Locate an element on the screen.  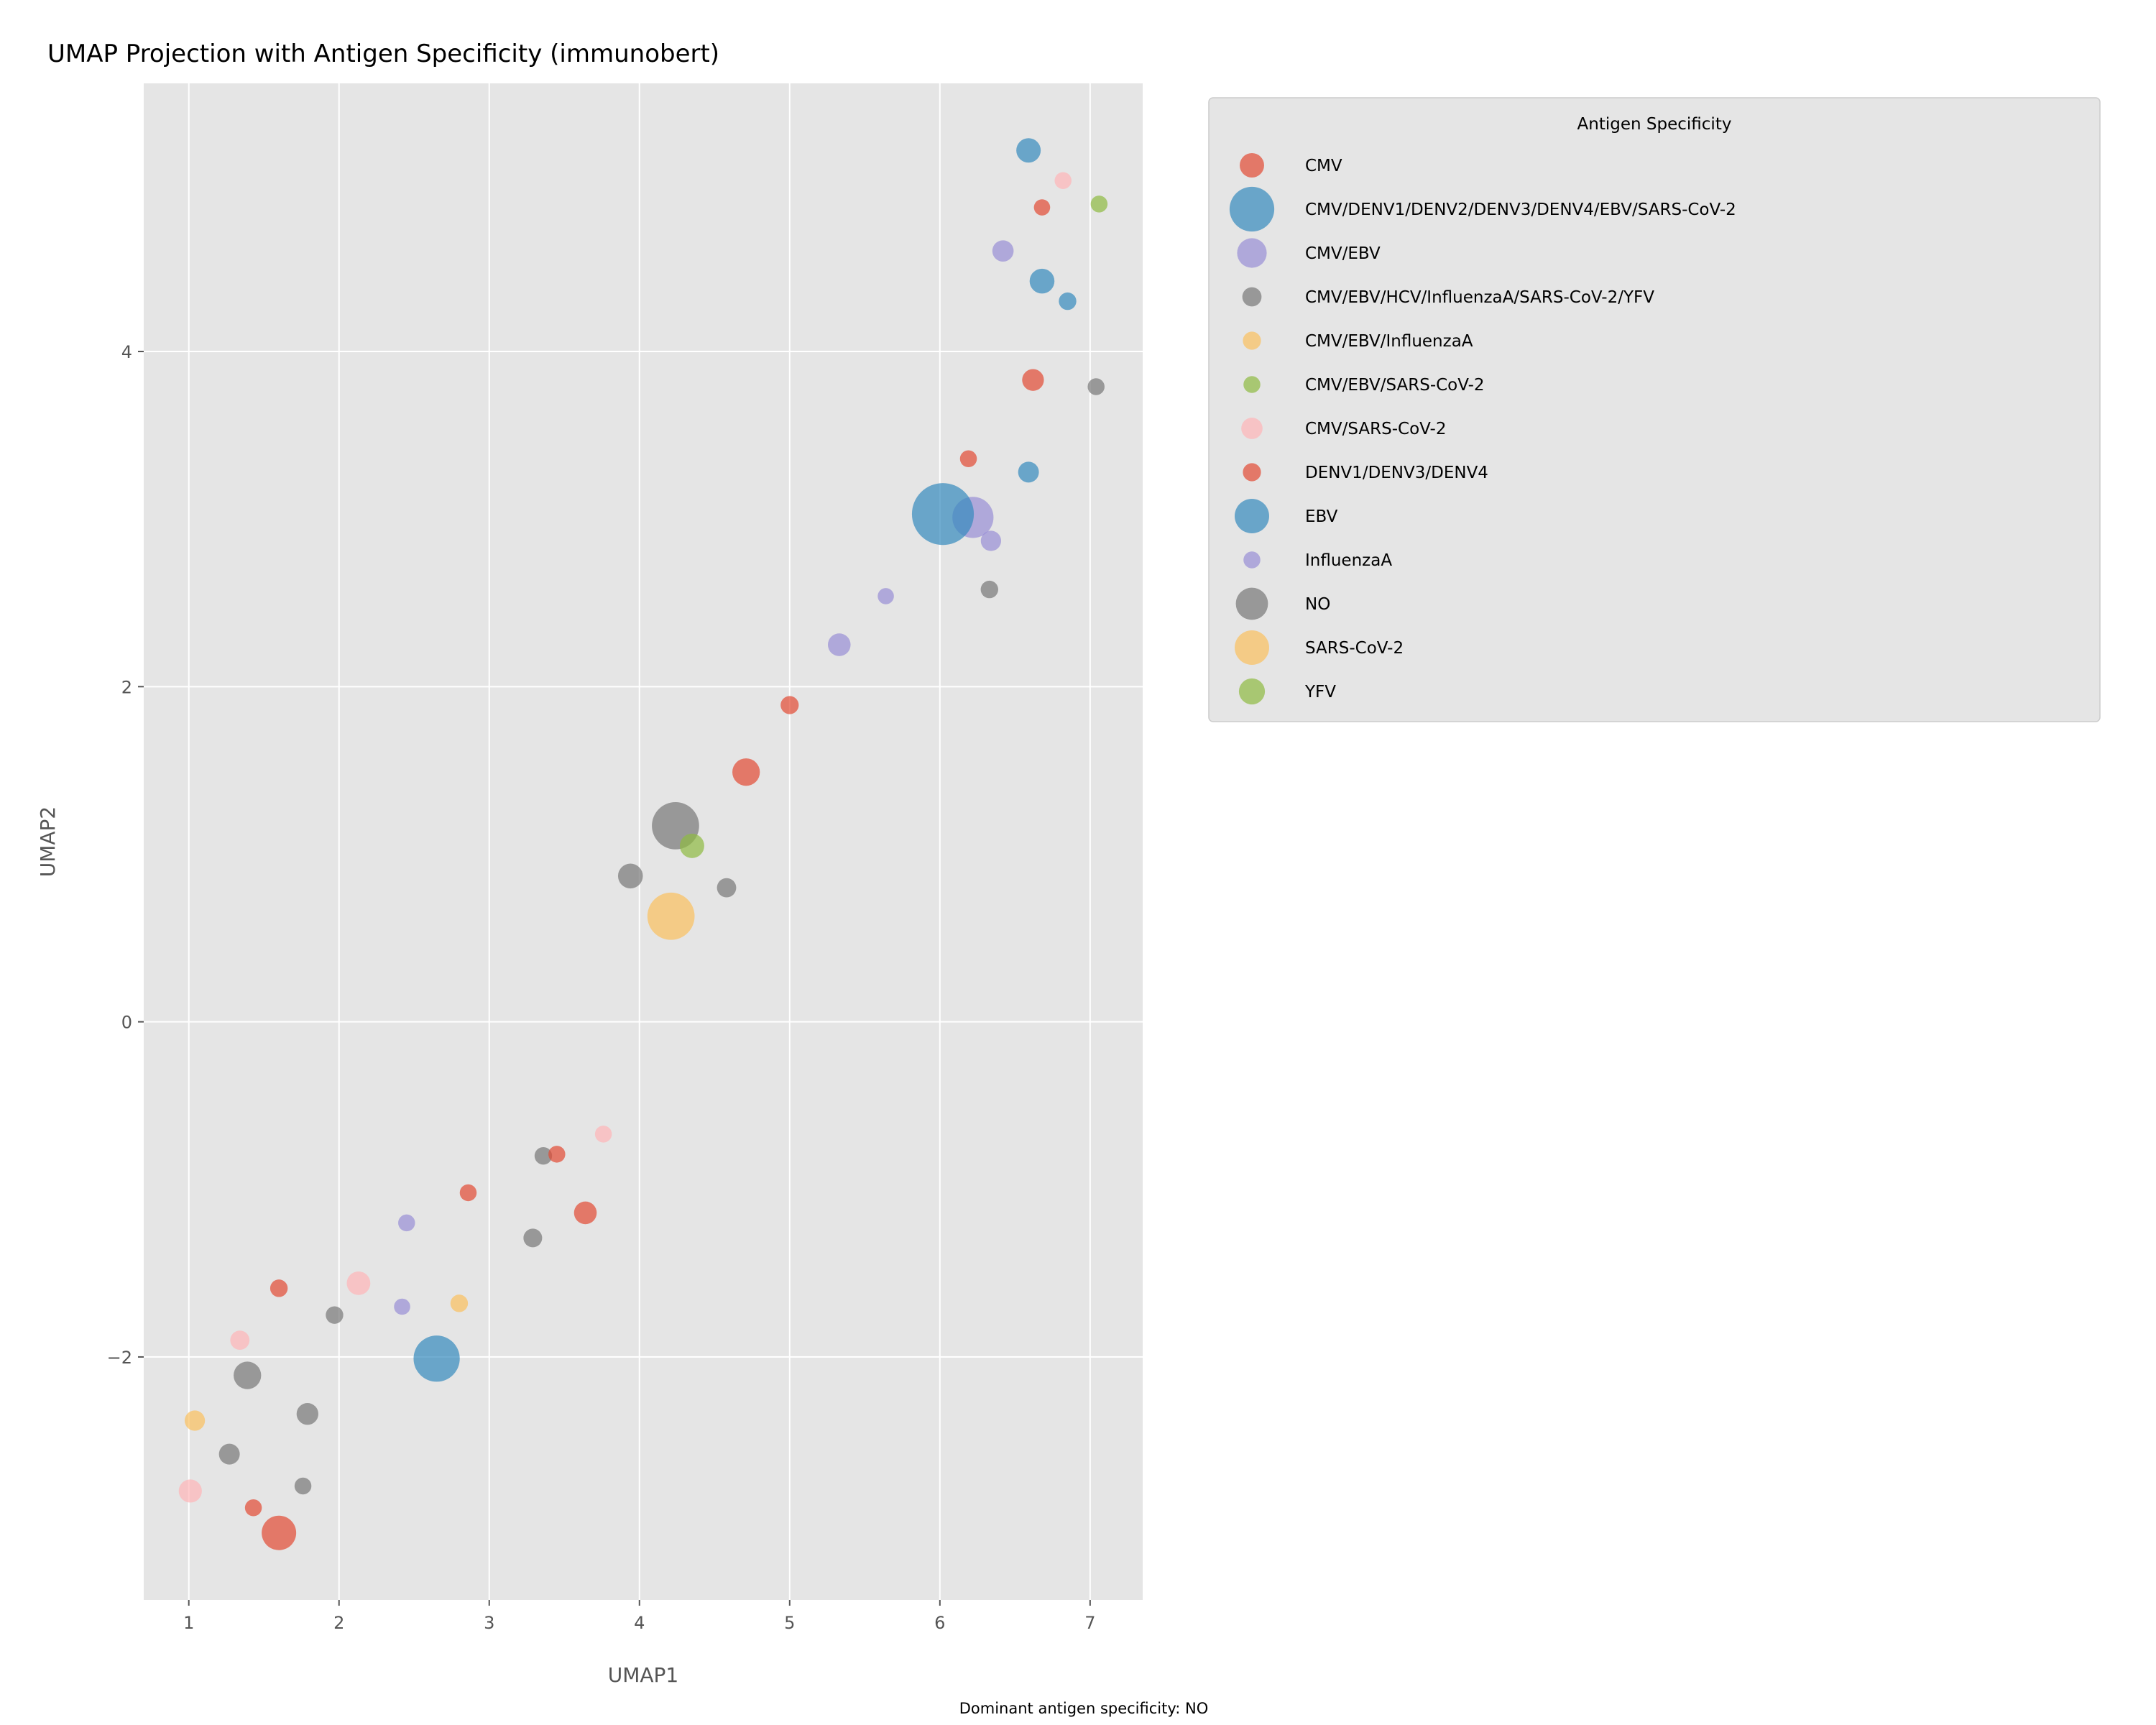
legend-label: SARS-CoV-2 is located at coordinates (1354, 648).